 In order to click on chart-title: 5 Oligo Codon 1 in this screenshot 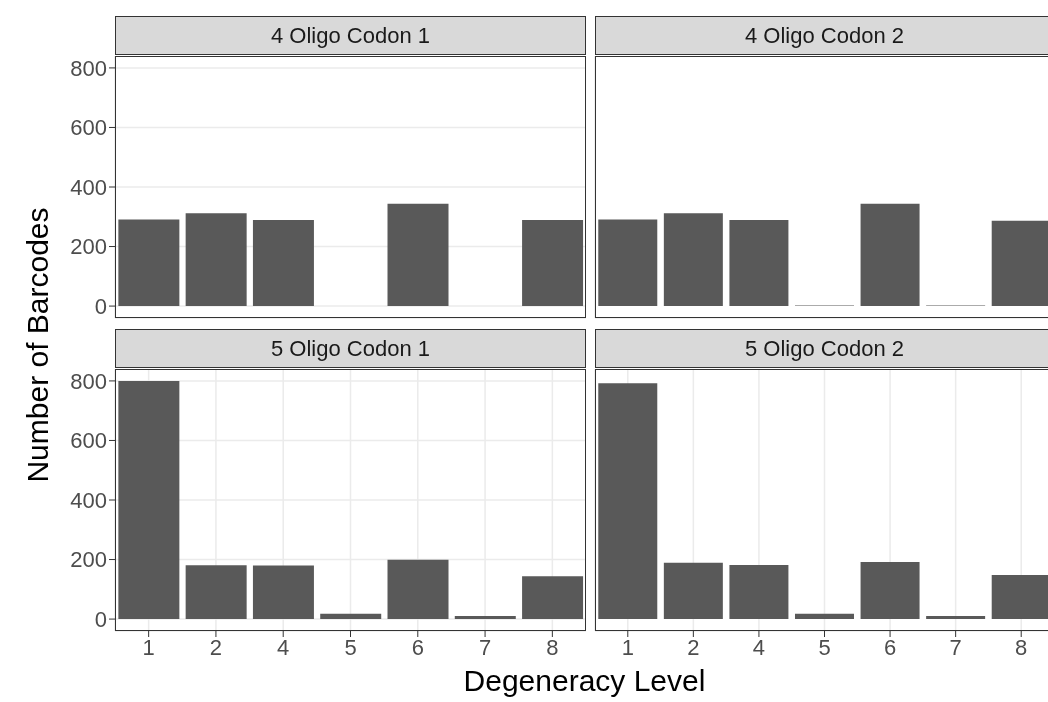, I will do `click(350, 348)`.